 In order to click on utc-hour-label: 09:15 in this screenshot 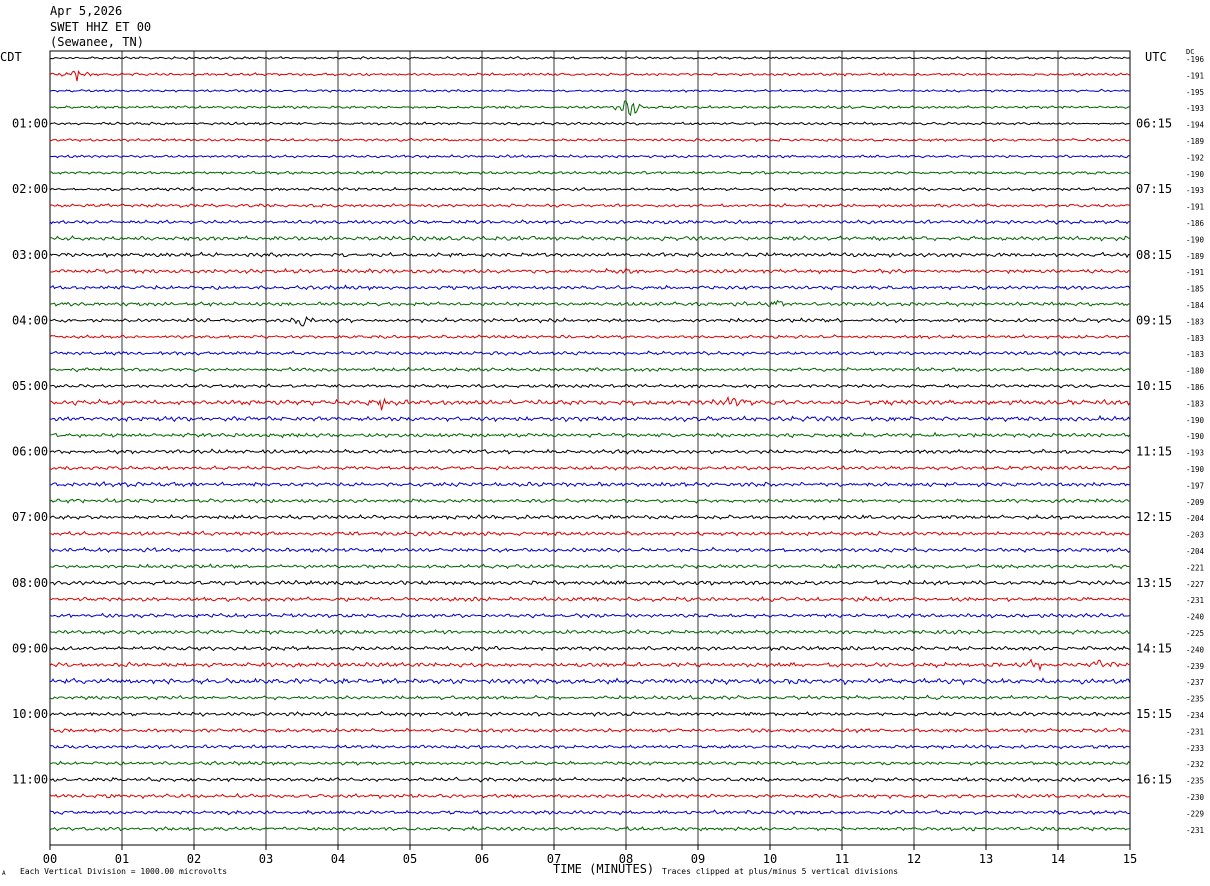, I will do `click(1154, 320)`.